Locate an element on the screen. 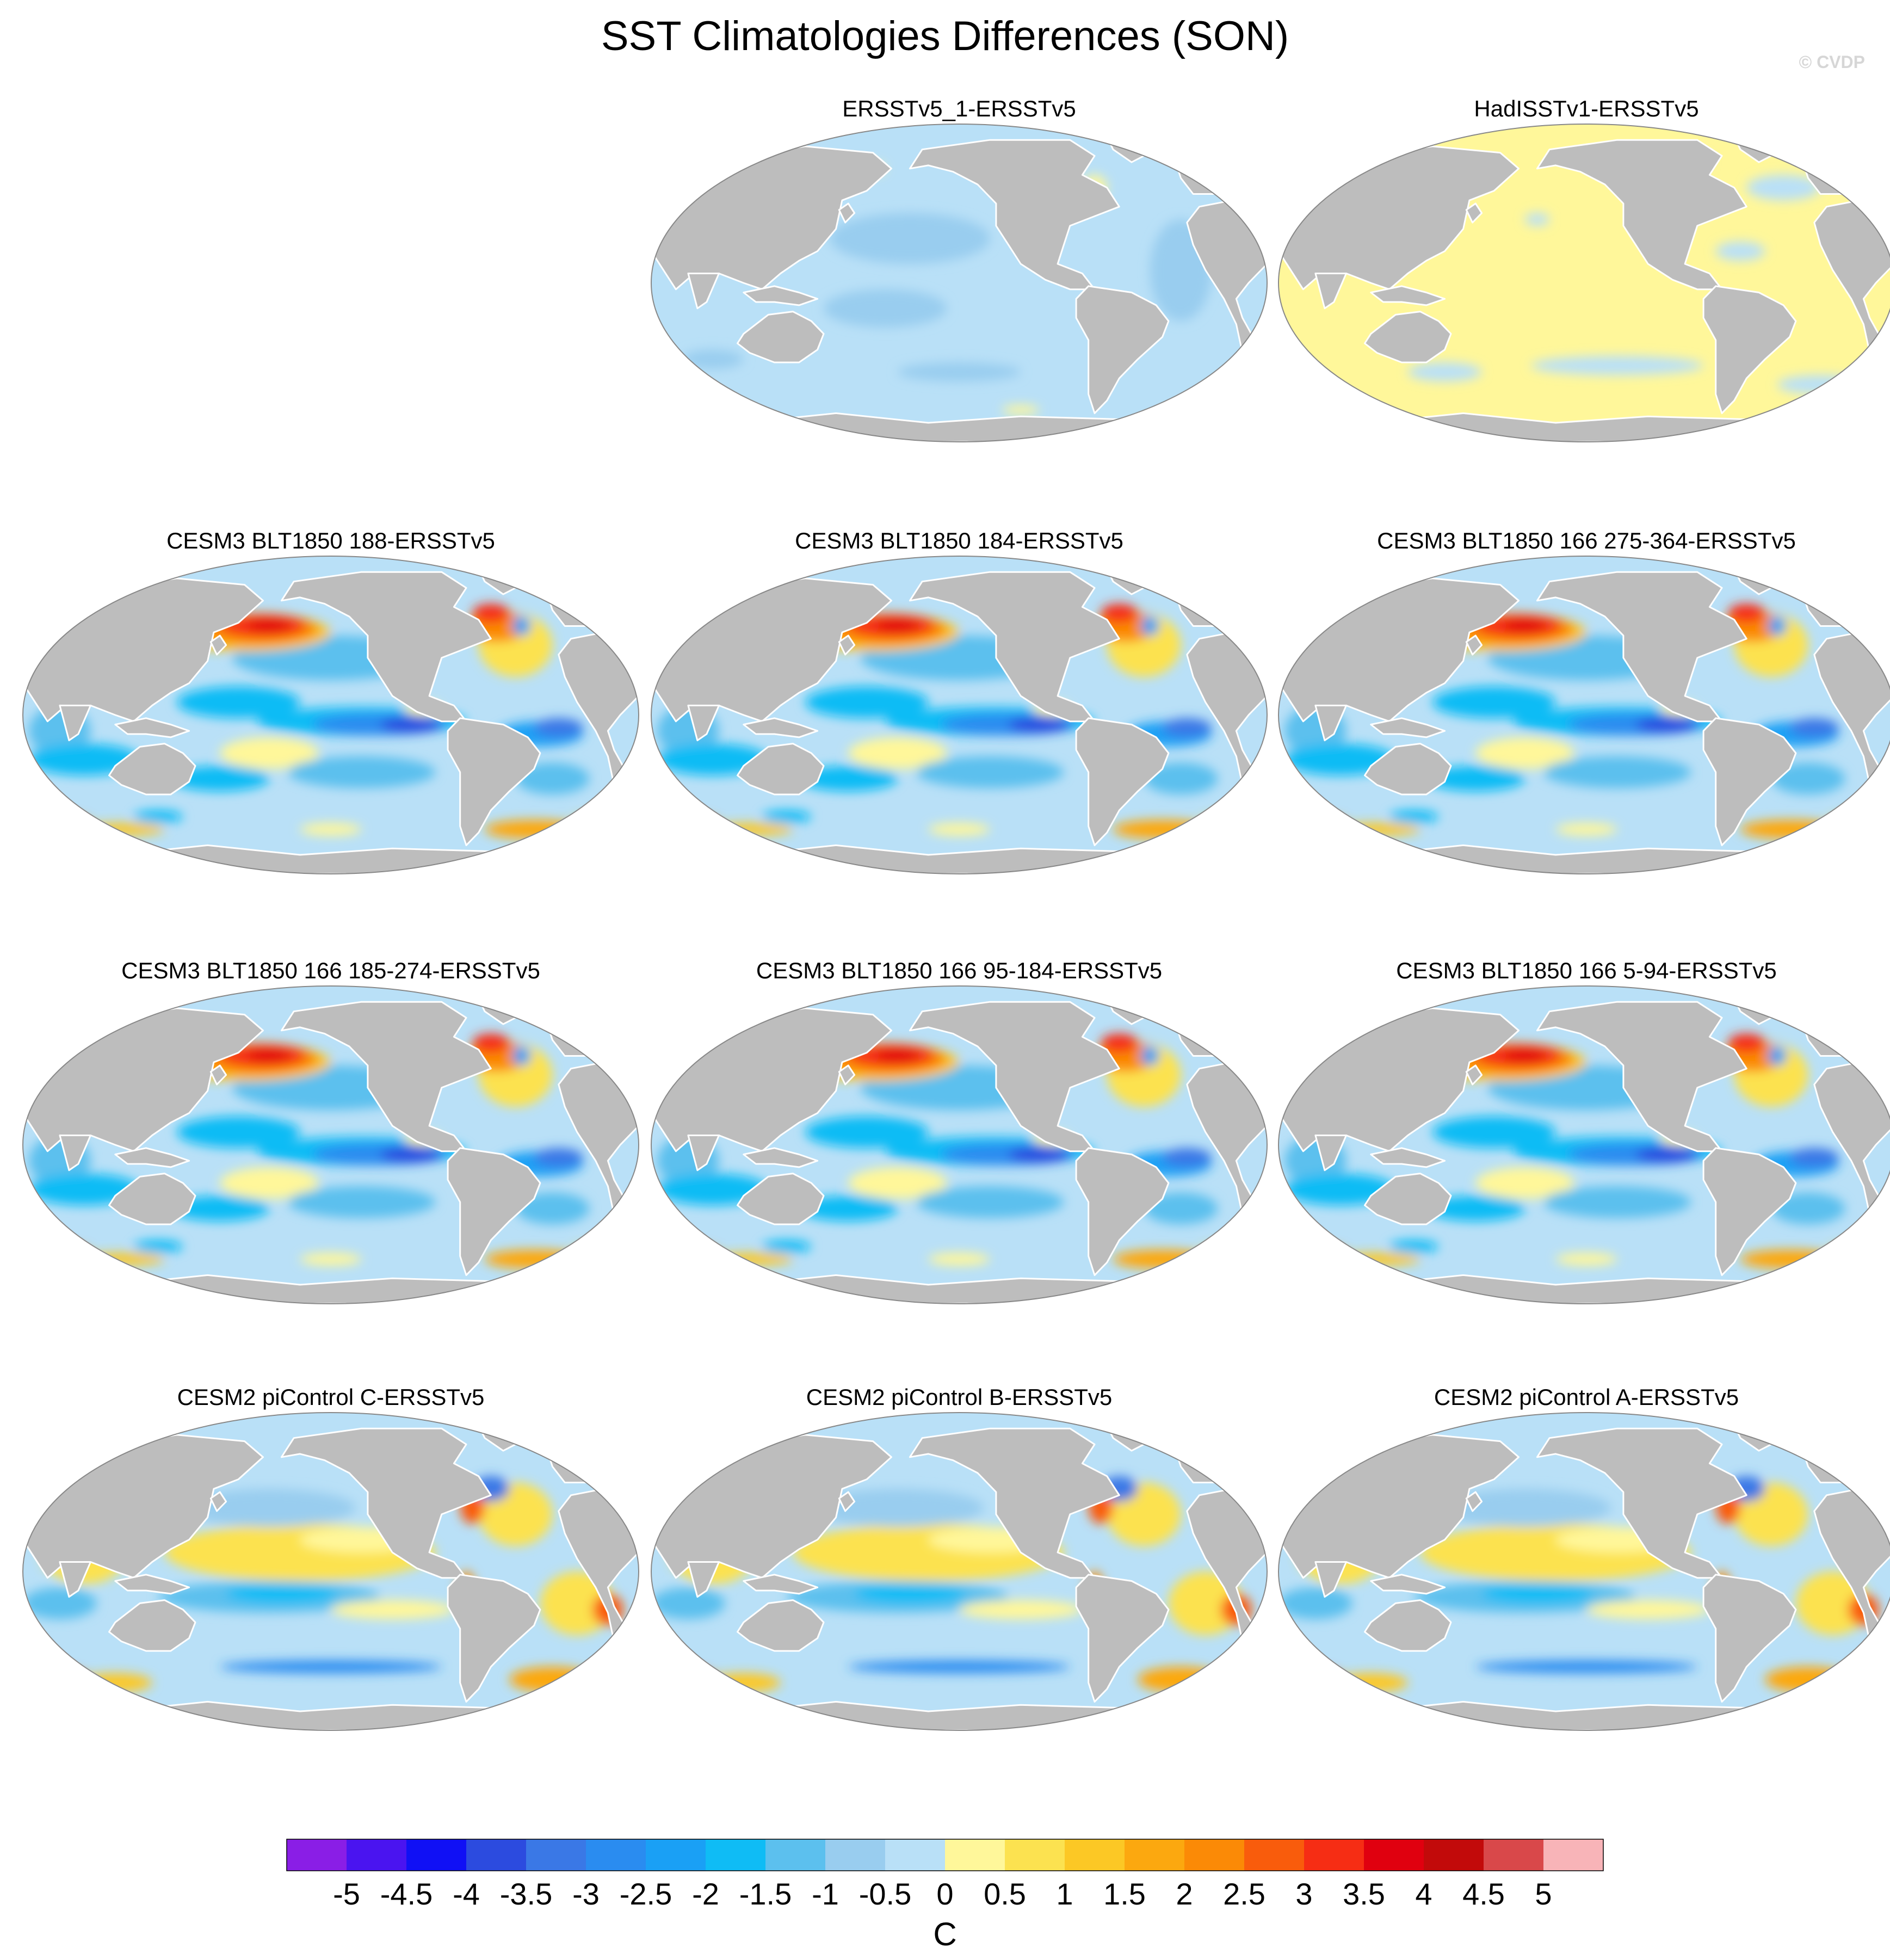 This screenshot has width=1890, height=1960. colorbar-tick-label: -3.5 is located at coordinates (526, 1894).